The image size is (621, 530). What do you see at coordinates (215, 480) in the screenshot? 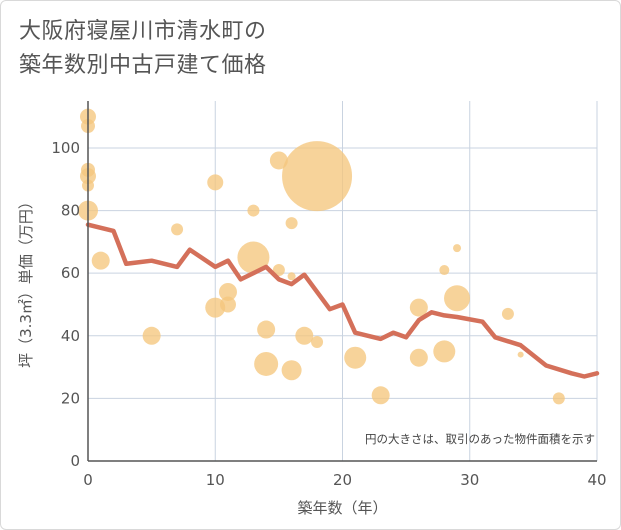
I see `x-tick-label: 10` at bounding box center [215, 480].